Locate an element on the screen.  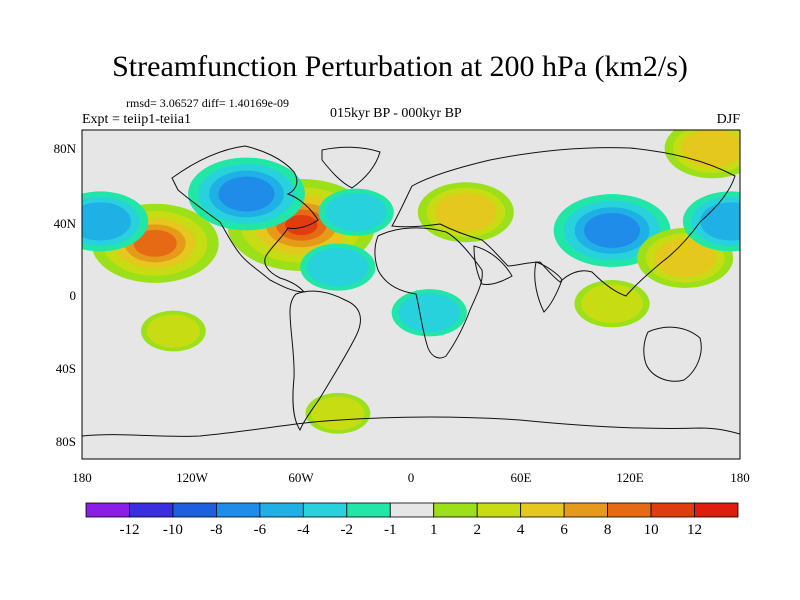
colorbar-label: 8 is located at coordinates (608, 530).